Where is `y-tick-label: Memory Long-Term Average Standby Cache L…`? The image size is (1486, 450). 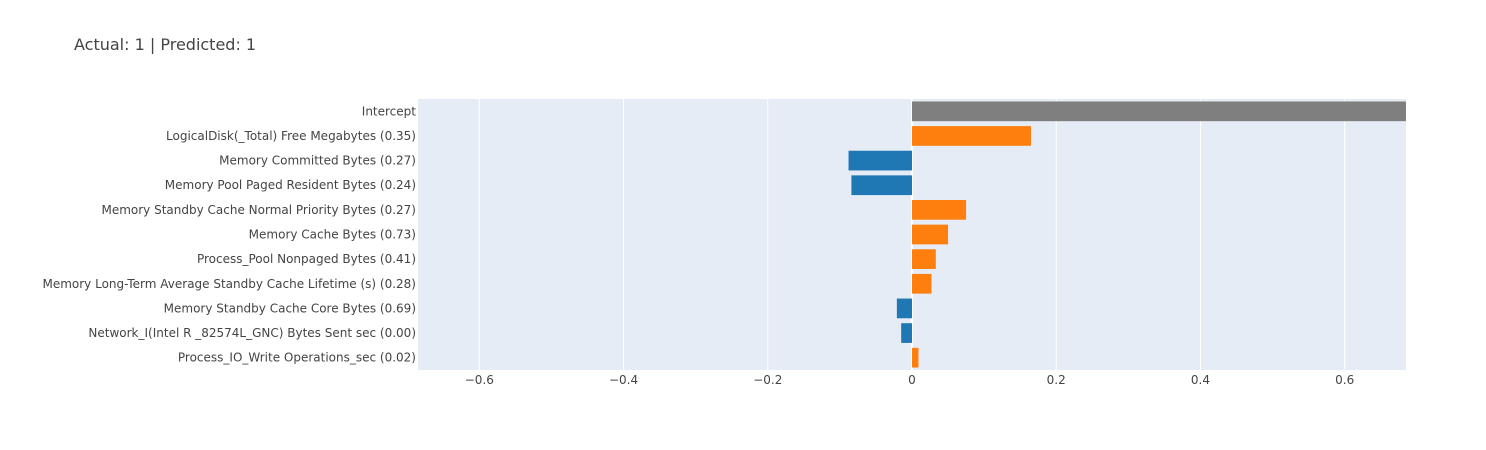
y-tick-label: Memory Long-Term Average Standby Cache L… is located at coordinates (229, 284).